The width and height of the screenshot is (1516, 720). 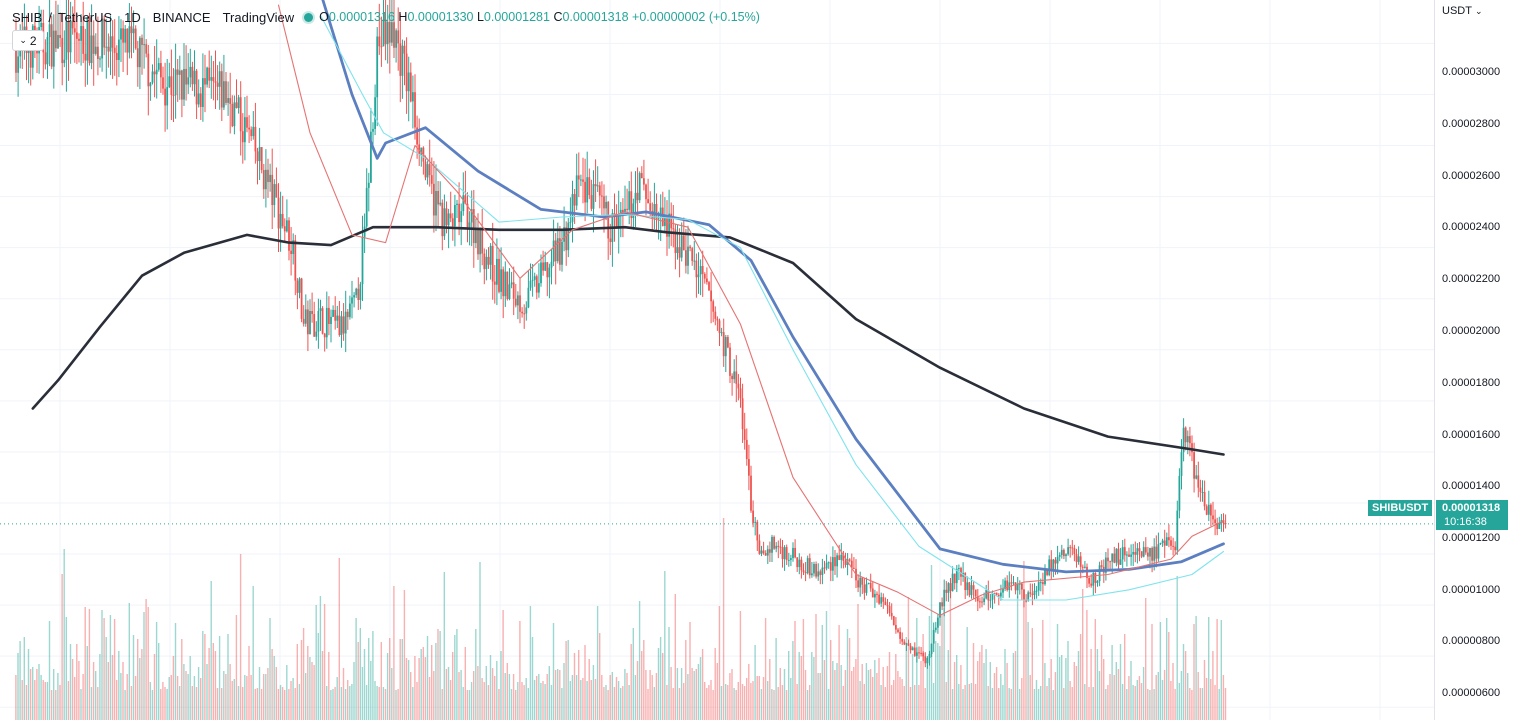 What do you see at coordinates (480, 17) in the screenshot?
I see `low-label: L` at bounding box center [480, 17].